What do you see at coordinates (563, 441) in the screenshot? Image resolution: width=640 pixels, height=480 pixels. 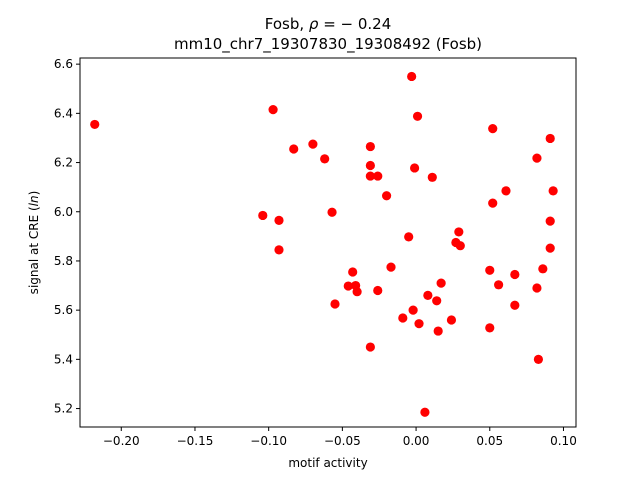 I see `x-tick-label: 0.10` at bounding box center [563, 441].